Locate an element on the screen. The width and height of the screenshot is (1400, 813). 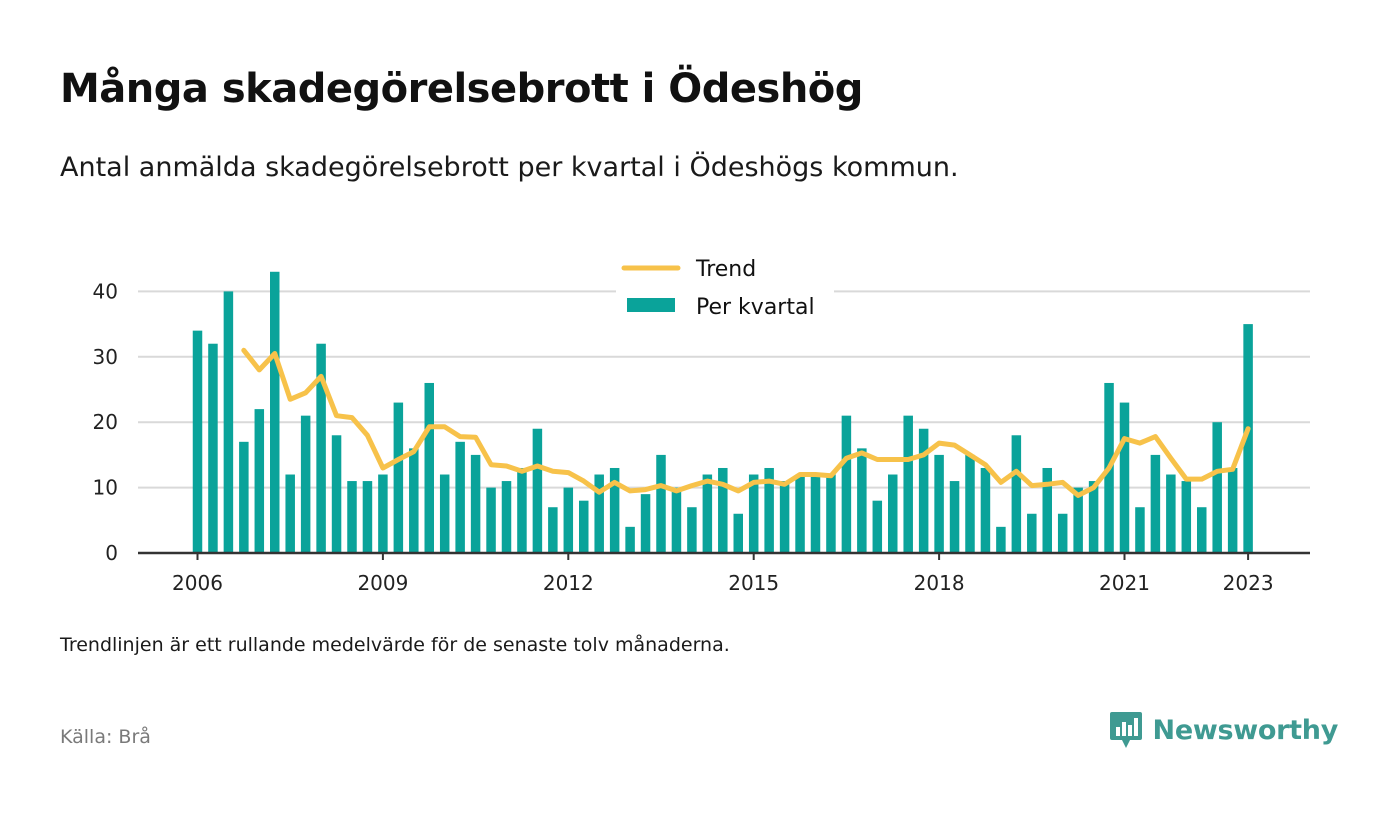
x-tick-label: 2006 is located at coordinates (197, 583).